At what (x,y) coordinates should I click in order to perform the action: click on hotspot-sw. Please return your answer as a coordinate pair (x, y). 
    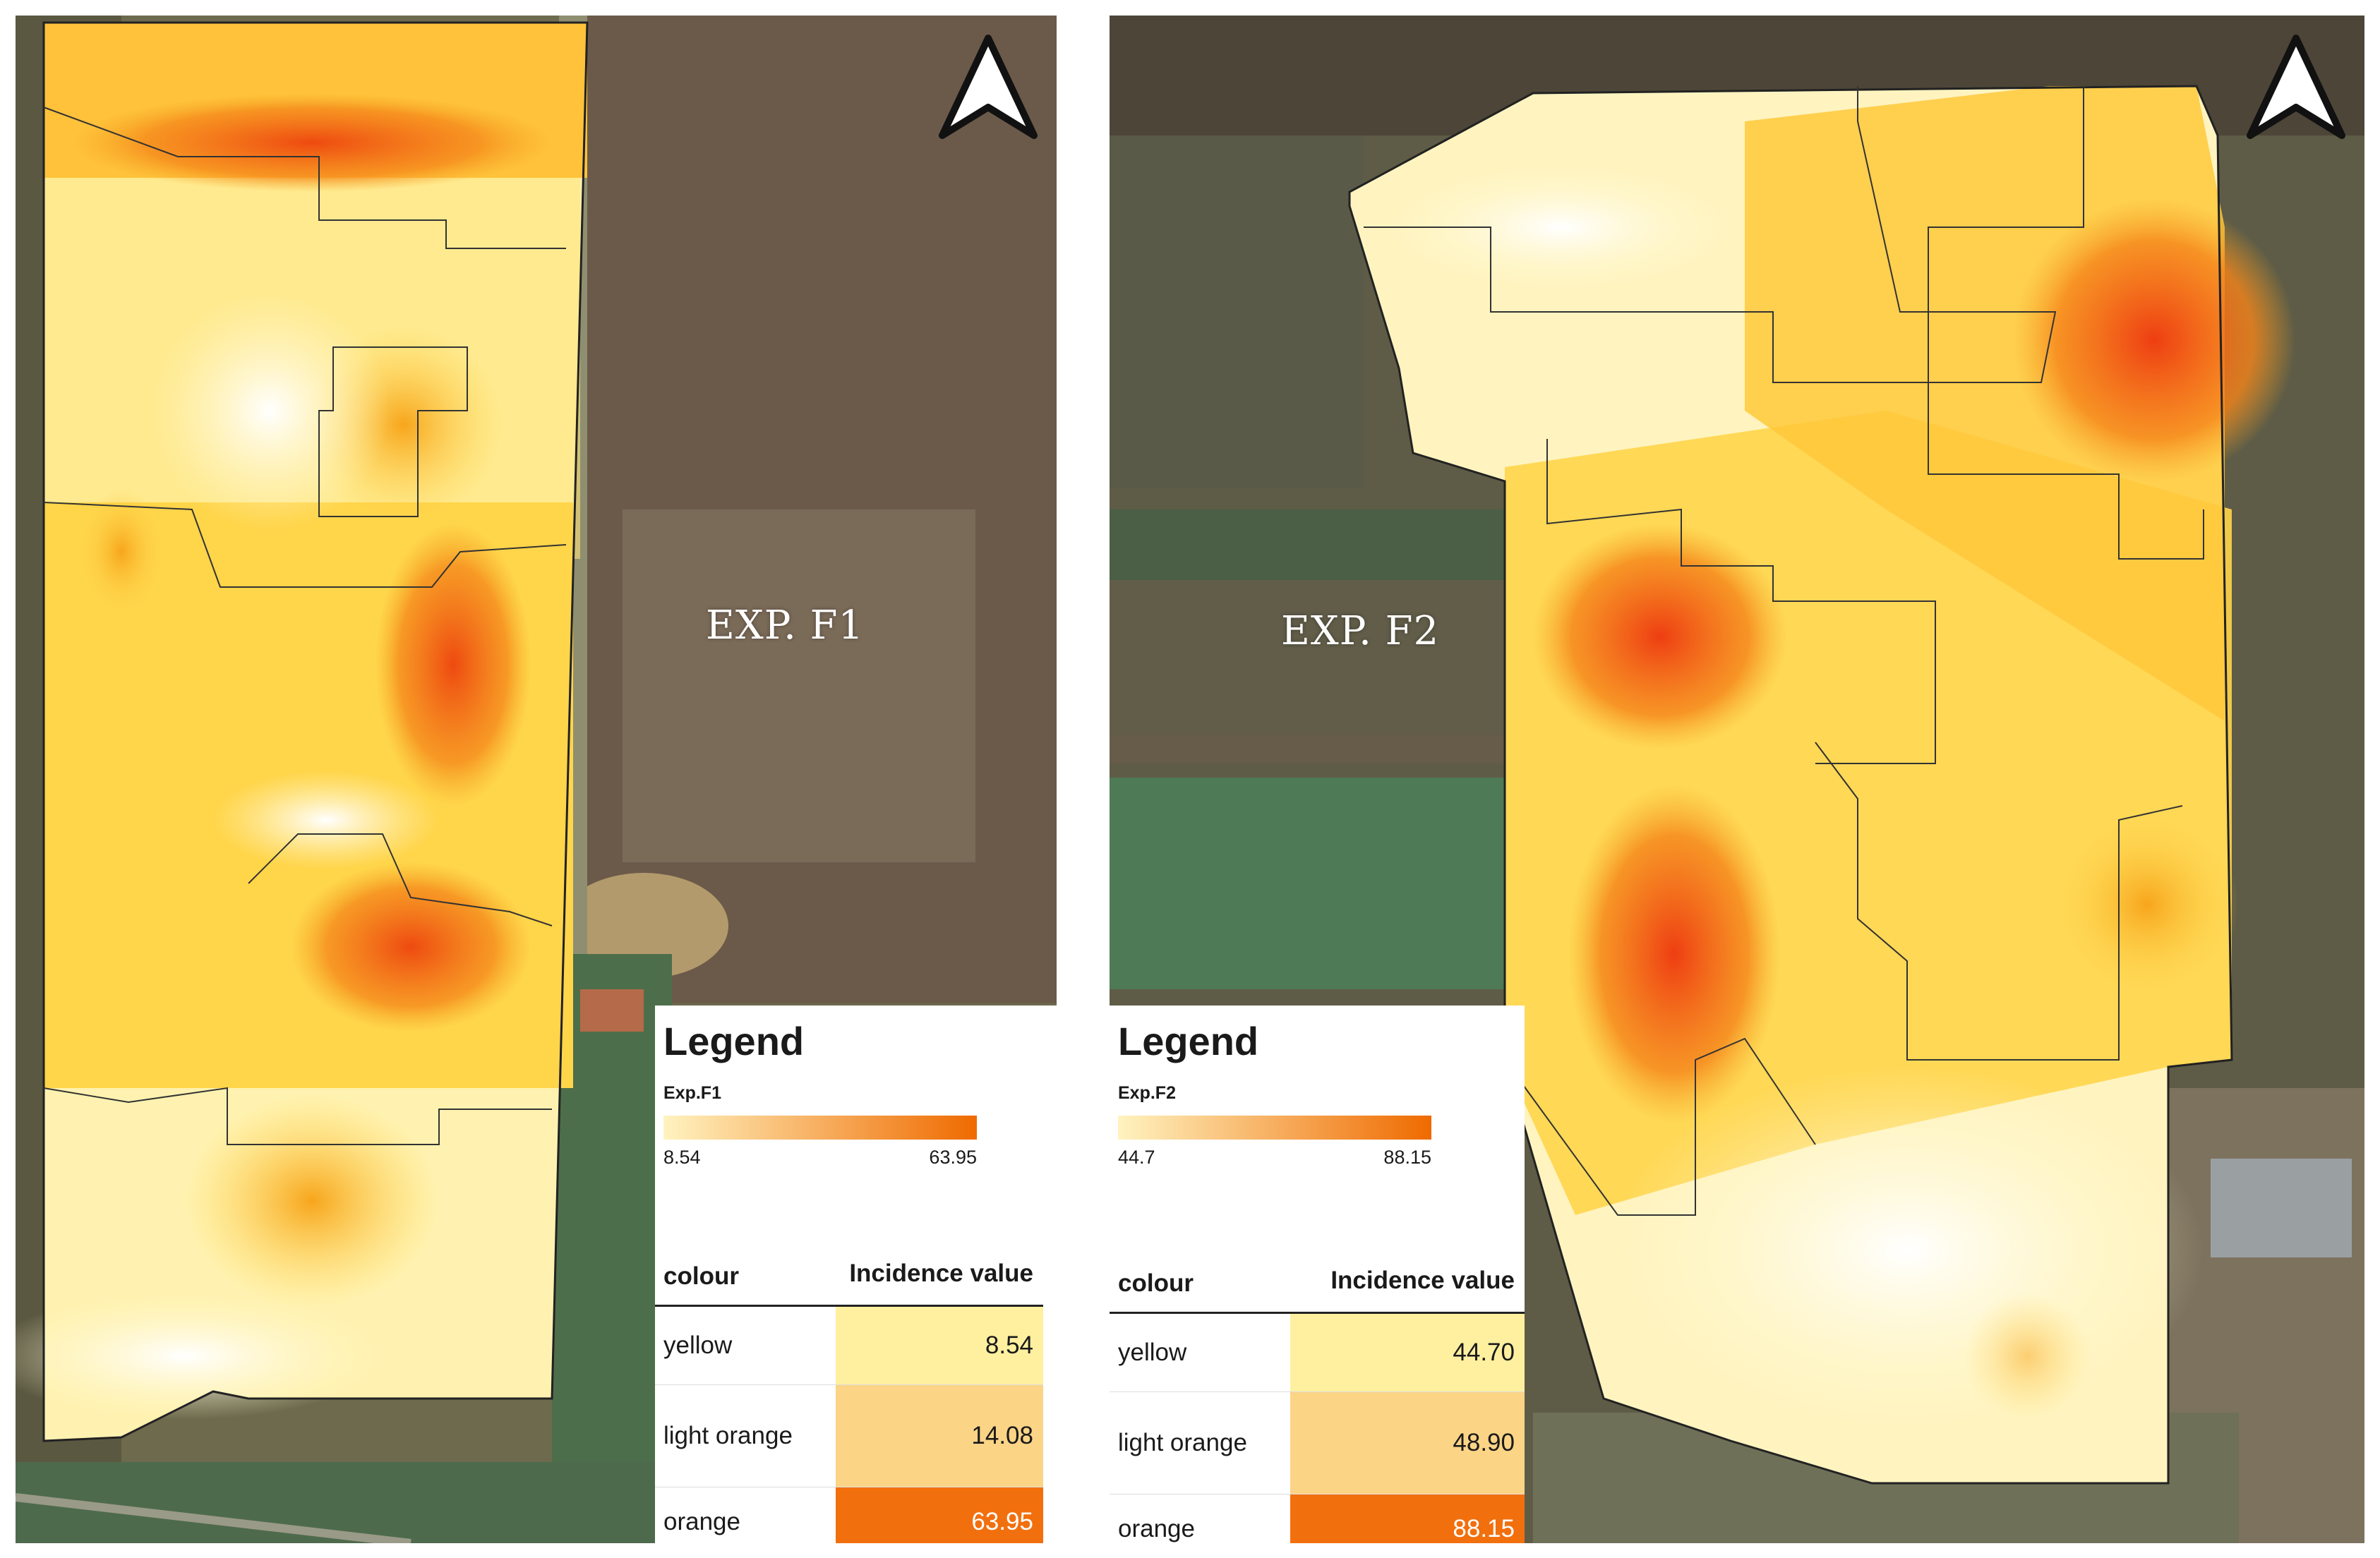
    Looking at the image, I should click on (1674, 954).